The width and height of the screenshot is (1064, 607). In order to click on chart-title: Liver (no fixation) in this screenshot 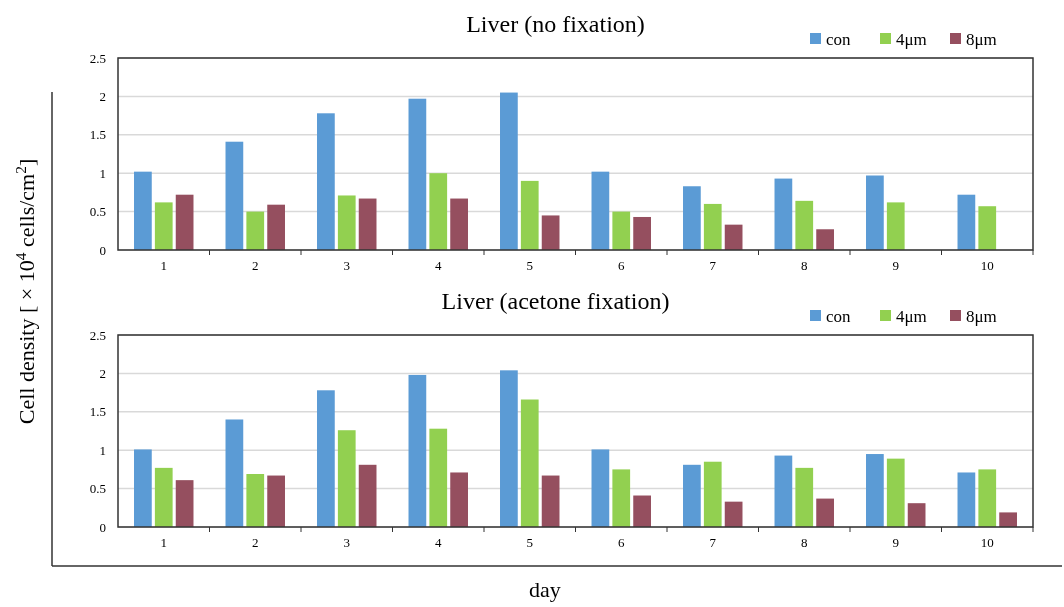, I will do `click(555, 24)`.